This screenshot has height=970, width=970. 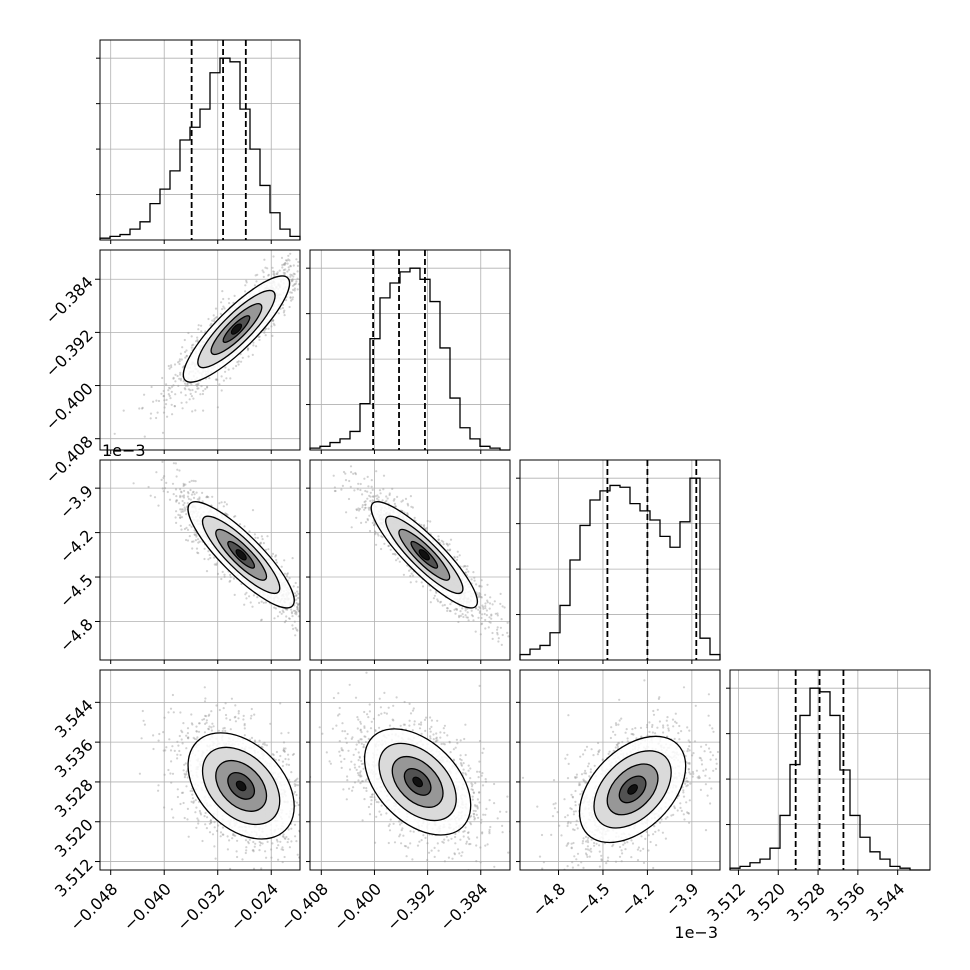 I want to click on histogram-step-line, so click(x=620, y=568).